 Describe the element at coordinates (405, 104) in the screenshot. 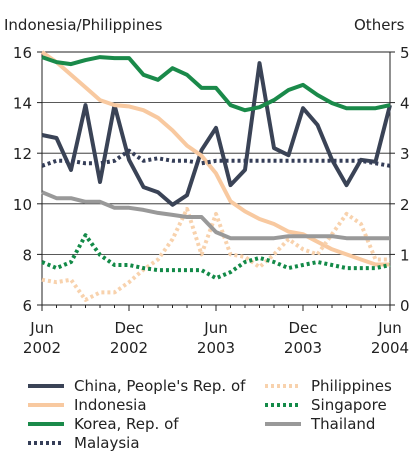

I see `y2-tick-label: 4` at that location.